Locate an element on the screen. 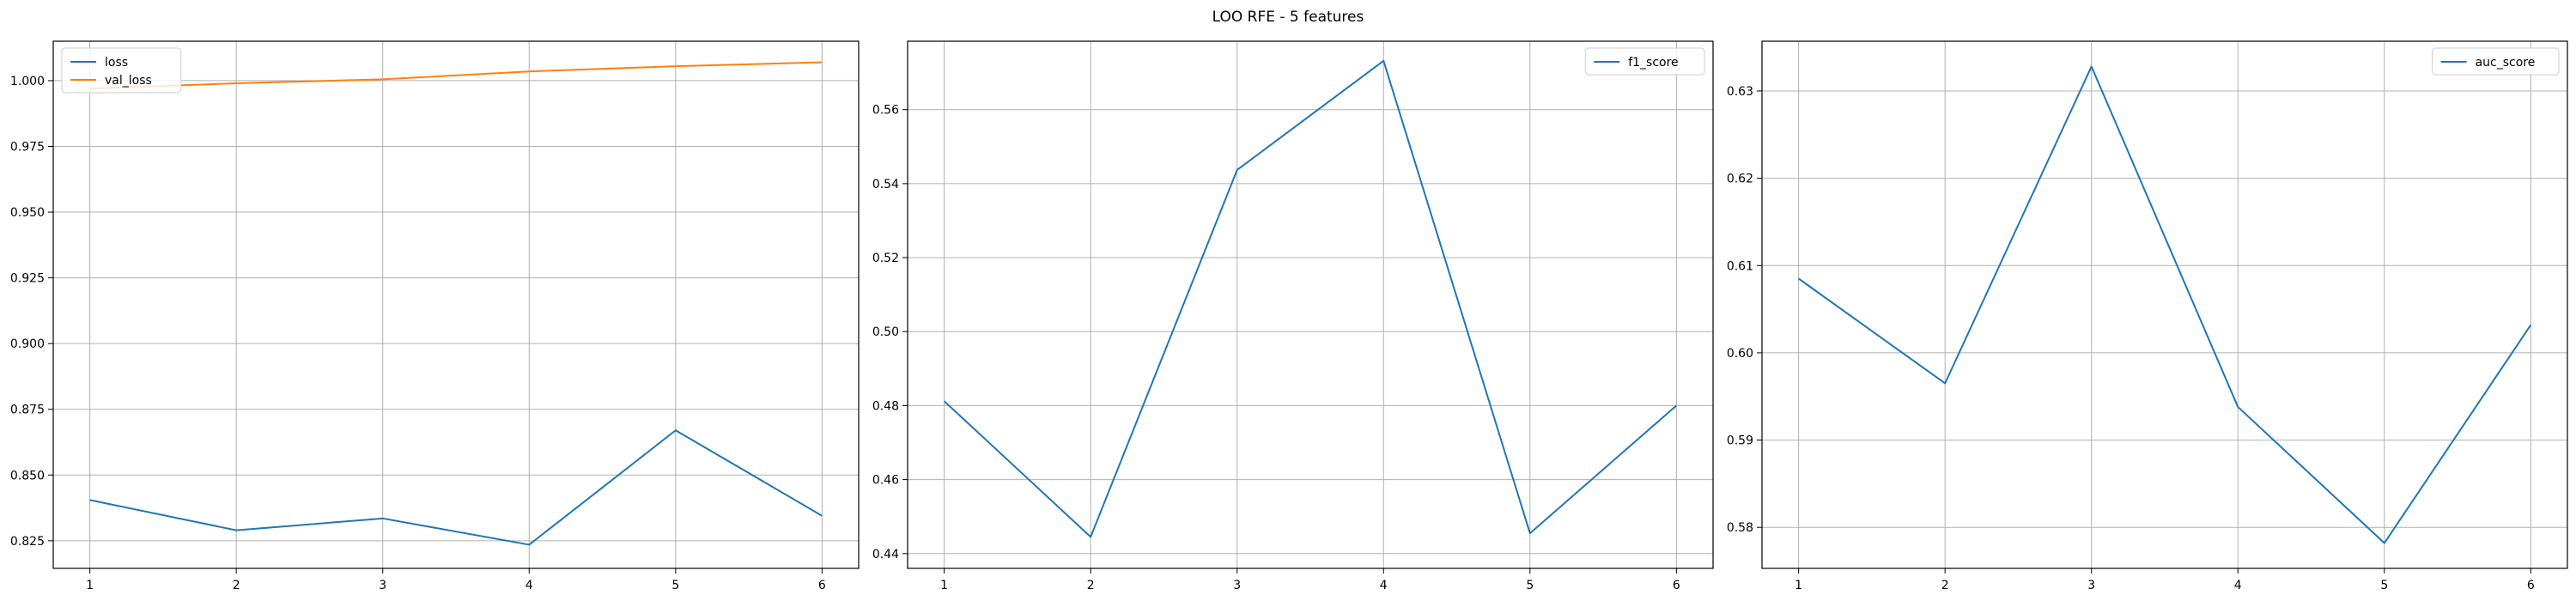 The height and width of the screenshot is (601, 2576). legend-label-val_loss: val_loss is located at coordinates (128, 81).